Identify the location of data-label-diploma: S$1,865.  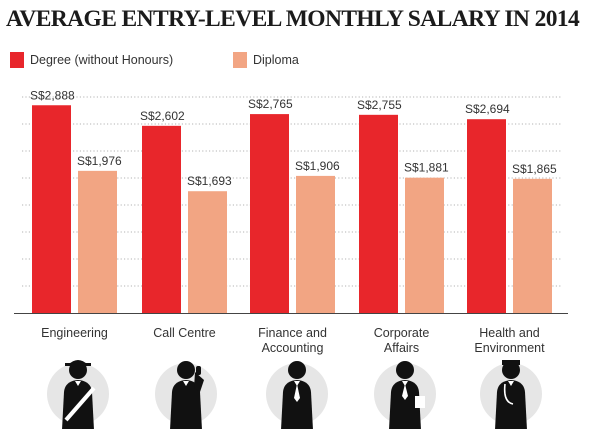
(534, 169).